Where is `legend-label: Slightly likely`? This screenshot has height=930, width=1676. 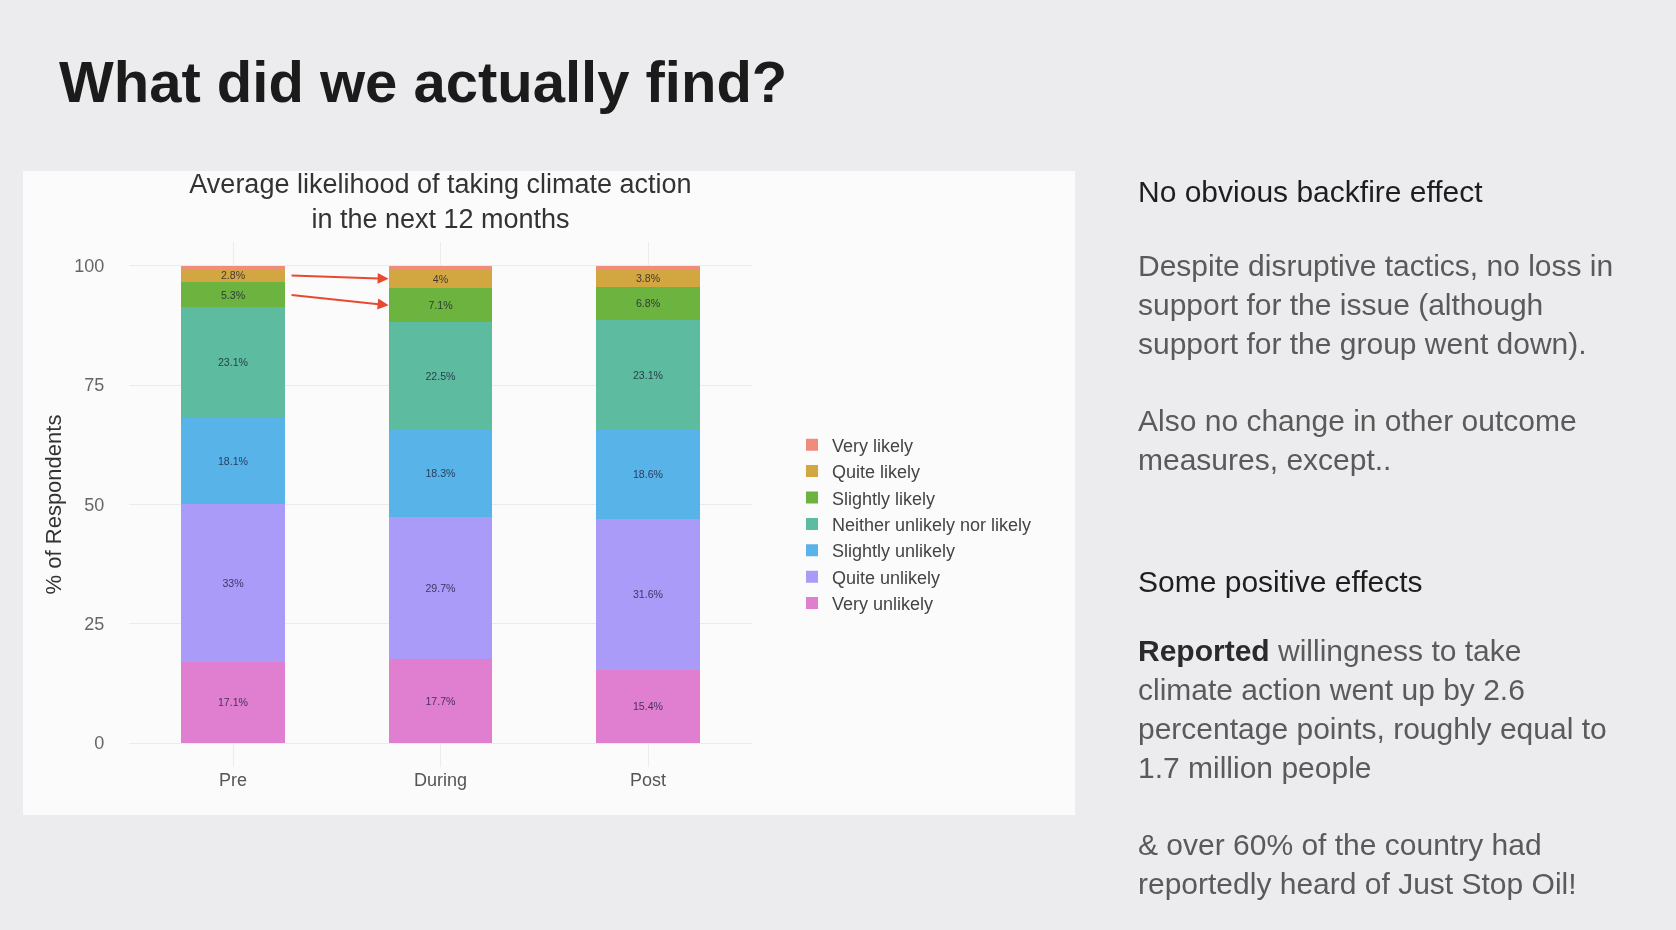 legend-label: Slightly likely is located at coordinates (884, 498).